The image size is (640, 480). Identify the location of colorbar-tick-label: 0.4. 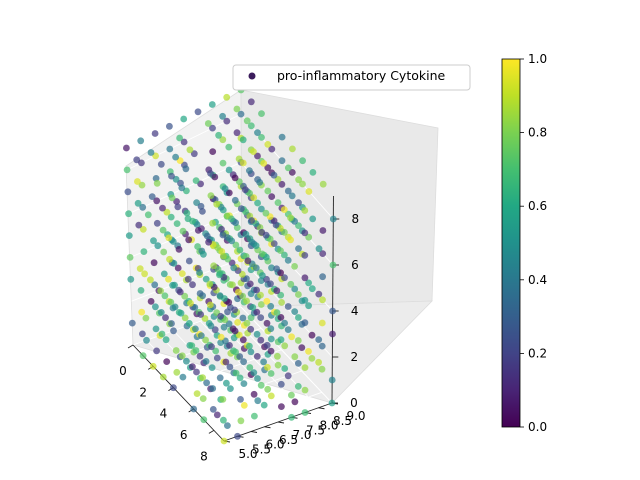
(537, 280).